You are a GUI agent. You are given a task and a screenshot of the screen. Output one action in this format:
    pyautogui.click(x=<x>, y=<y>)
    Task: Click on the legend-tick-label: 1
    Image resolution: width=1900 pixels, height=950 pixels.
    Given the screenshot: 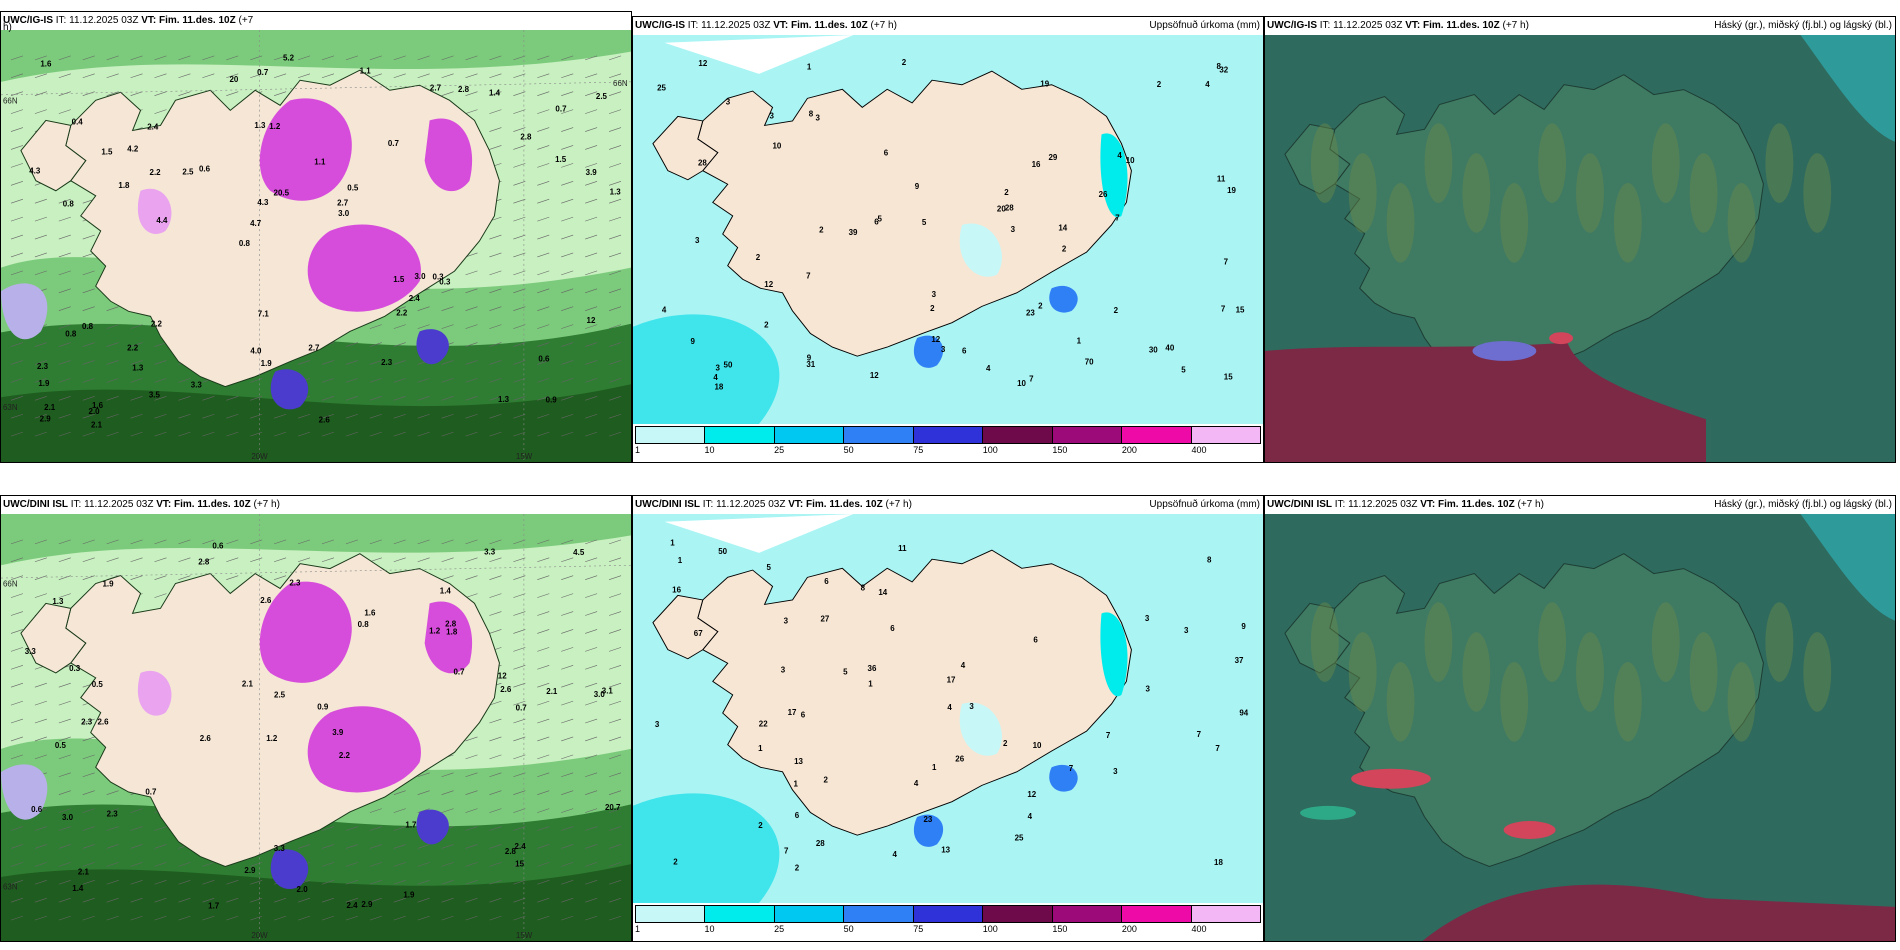 What is the action you would take?
    pyautogui.click(x=638, y=929)
    